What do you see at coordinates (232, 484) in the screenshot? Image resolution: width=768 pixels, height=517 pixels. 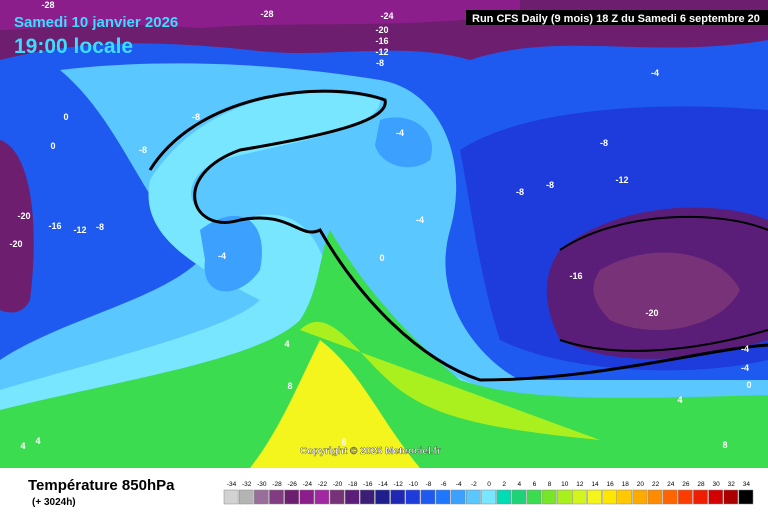 I see `scale-label: -34` at bounding box center [232, 484].